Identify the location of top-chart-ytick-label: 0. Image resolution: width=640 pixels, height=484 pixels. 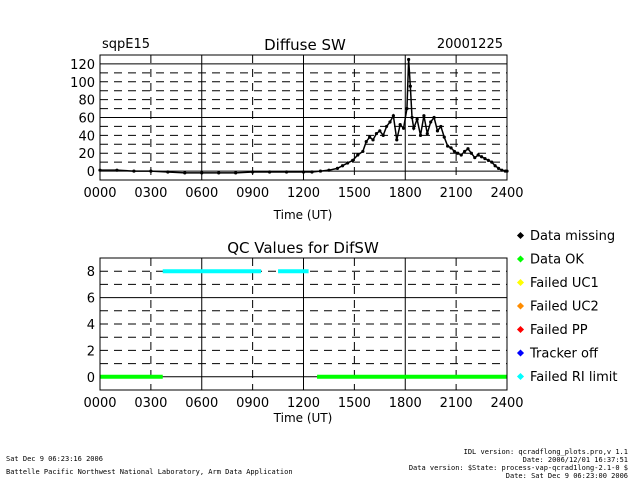
(91, 172).